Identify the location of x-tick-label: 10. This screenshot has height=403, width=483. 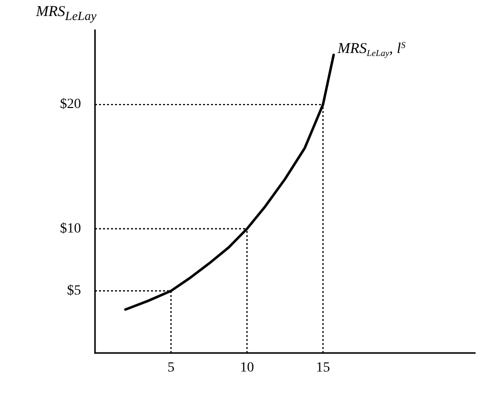
(247, 368).